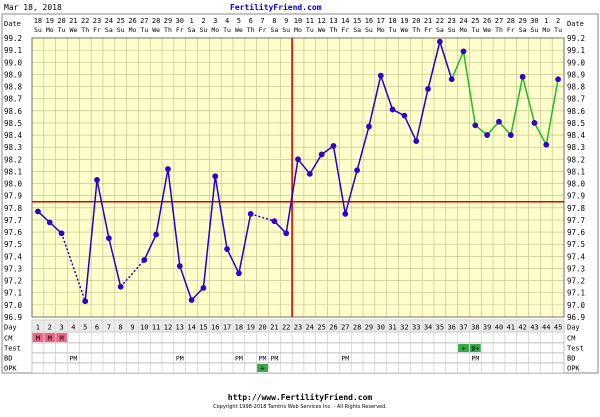  Describe the element at coordinates (215, 21) in the screenshot. I see `date-label: 3` at that location.